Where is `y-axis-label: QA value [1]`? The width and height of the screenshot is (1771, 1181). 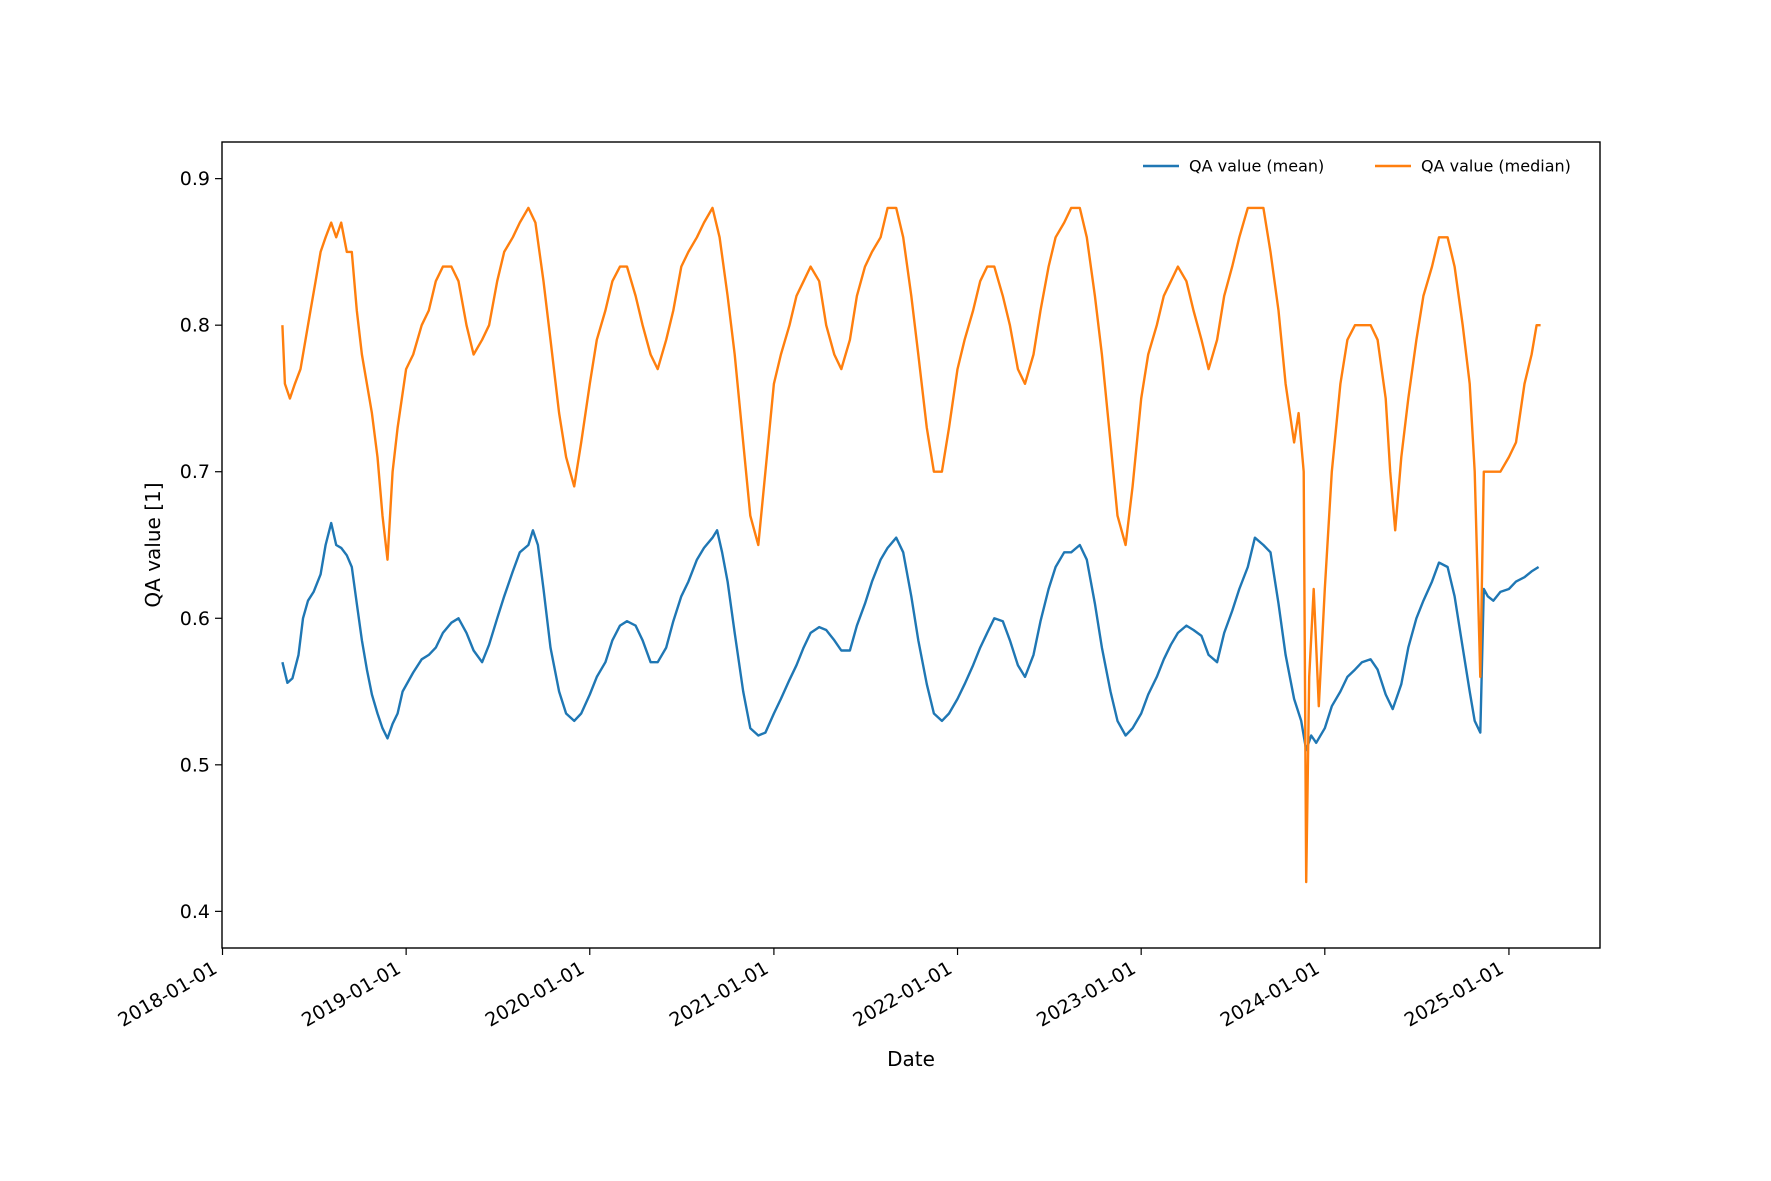 y-axis-label: QA value [1] is located at coordinates (153, 544).